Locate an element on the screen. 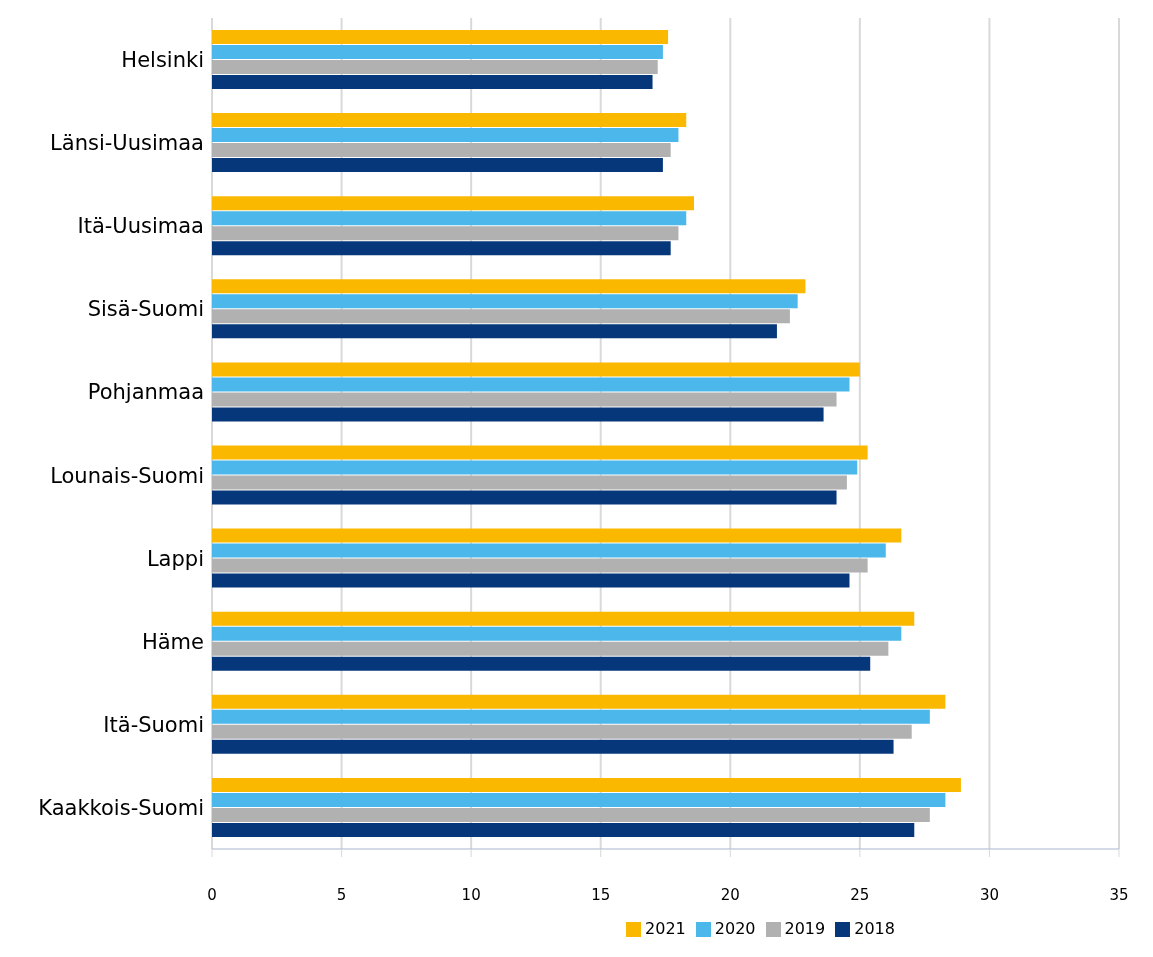 The height and width of the screenshot is (957, 1153). y-tick-label: Lappi is located at coordinates (175, 558).